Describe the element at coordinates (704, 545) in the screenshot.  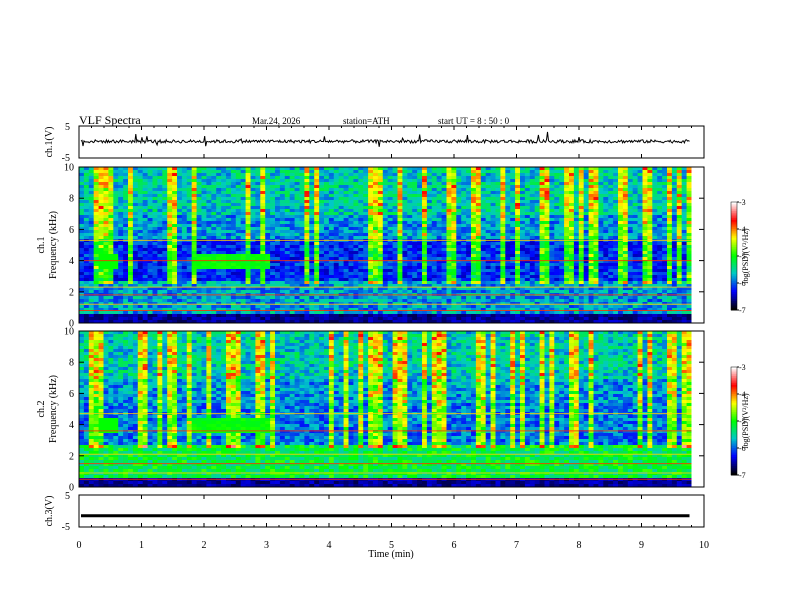
I see `xtick-10: 10` at that location.